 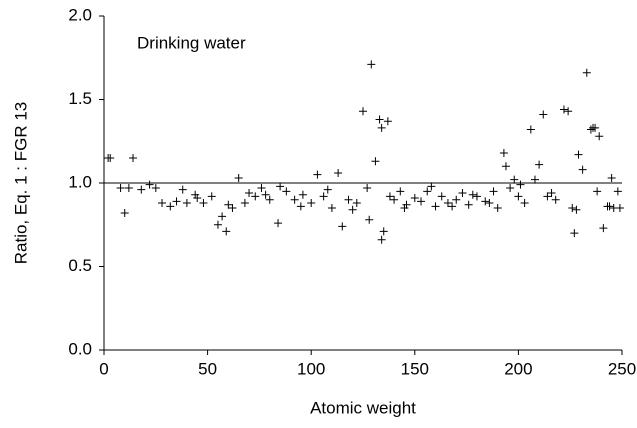 I want to click on y-axis-label: Ratio, Eq. 1 : FGR 13, so click(x=20, y=183).